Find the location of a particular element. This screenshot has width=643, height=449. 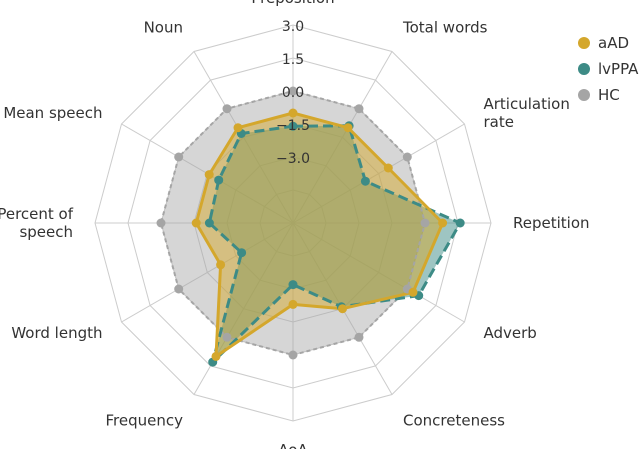

point-aad-articulation-rate is located at coordinates (388, 168).